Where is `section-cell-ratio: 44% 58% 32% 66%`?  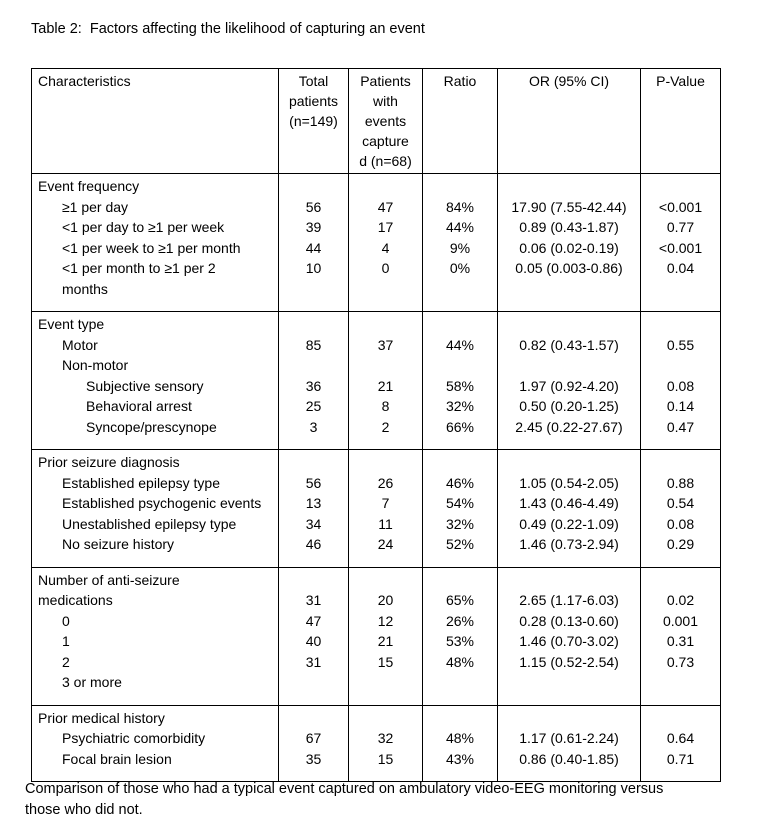 section-cell-ratio: 44% 58% 32% 66% is located at coordinates (460, 380).